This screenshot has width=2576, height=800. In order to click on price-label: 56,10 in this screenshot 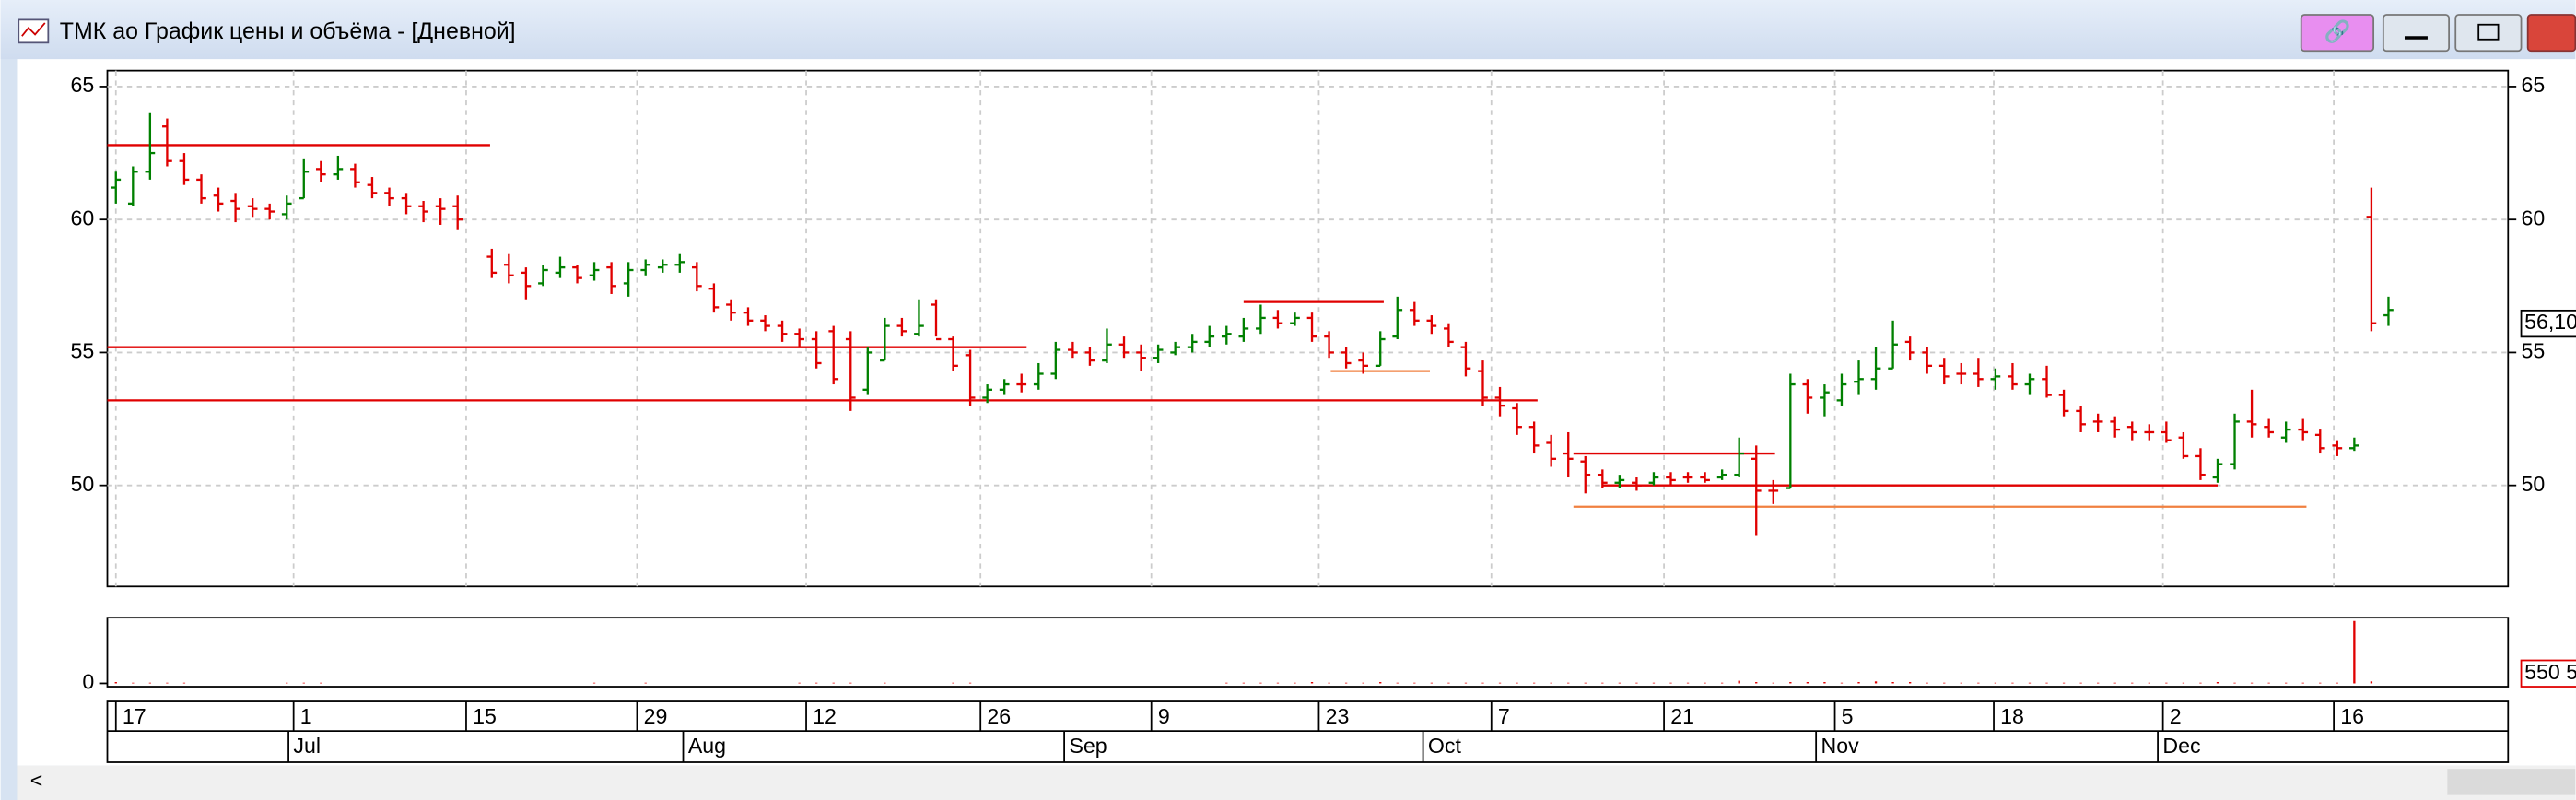, I will do `click(2550, 322)`.